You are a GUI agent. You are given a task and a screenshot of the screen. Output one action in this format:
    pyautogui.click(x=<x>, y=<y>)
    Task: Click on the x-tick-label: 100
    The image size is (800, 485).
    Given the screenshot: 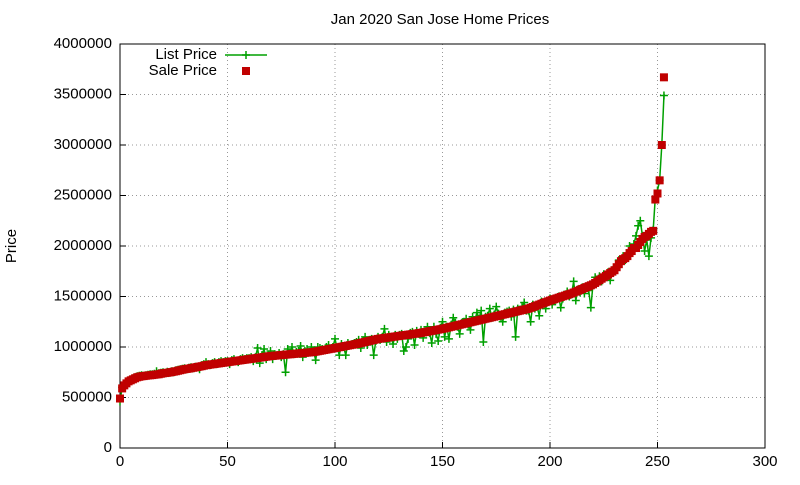 What is the action you would take?
    pyautogui.click(x=334, y=461)
    